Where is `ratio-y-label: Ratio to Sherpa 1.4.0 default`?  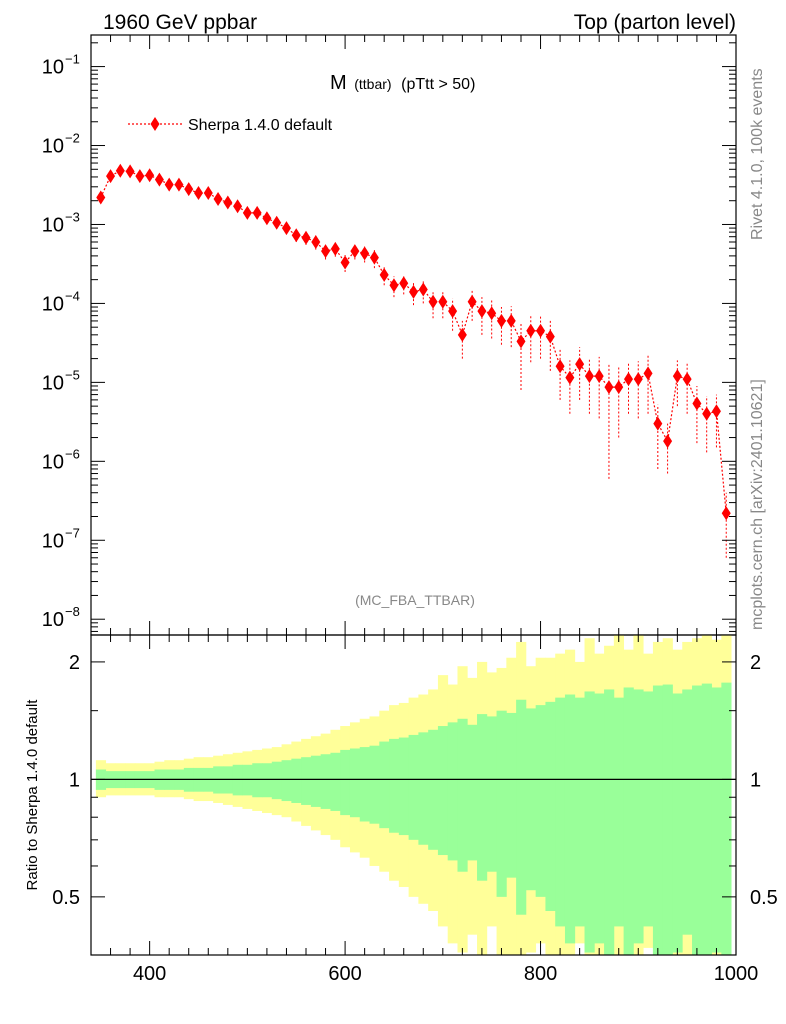
ratio-y-label: Ratio to Sherpa 1.4.0 default is located at coordinates (32, 795).